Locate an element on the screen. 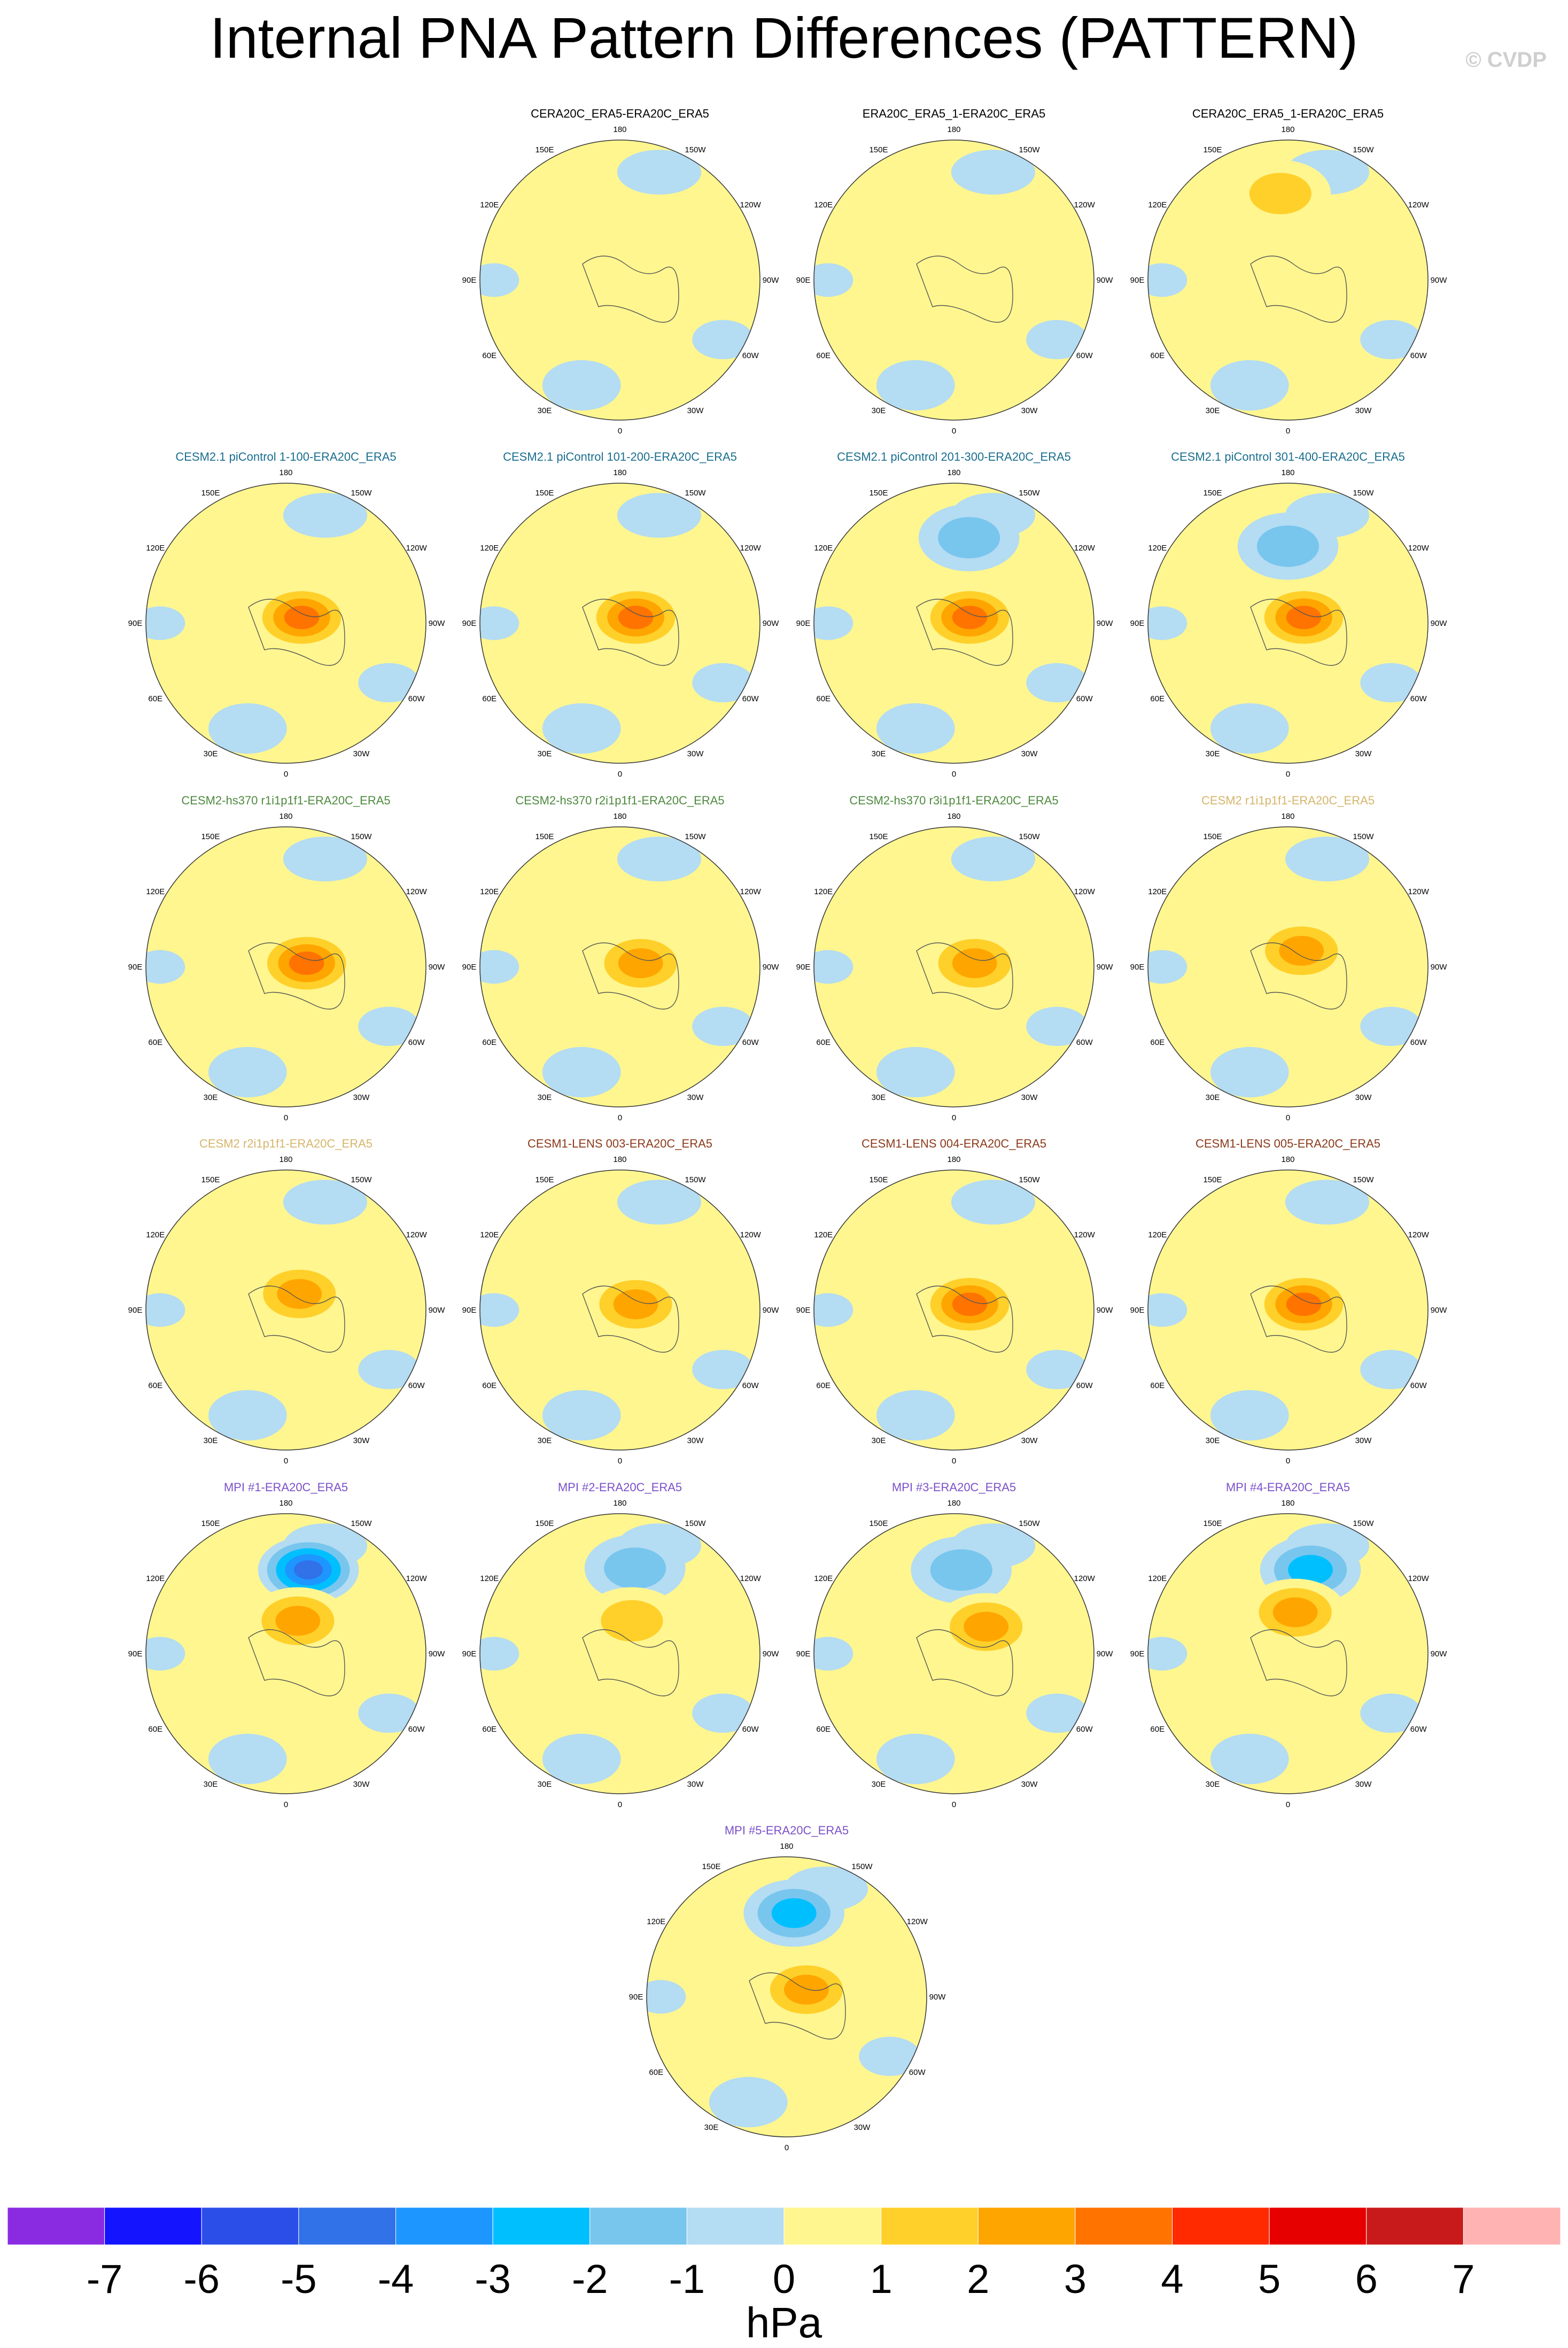 Image resolution: width=1568 pixels, height=2348 pixels. panel-title: CESM2.1 piControl 1-100-ERA20C_ERA5 is located at coordinates (286, 456).